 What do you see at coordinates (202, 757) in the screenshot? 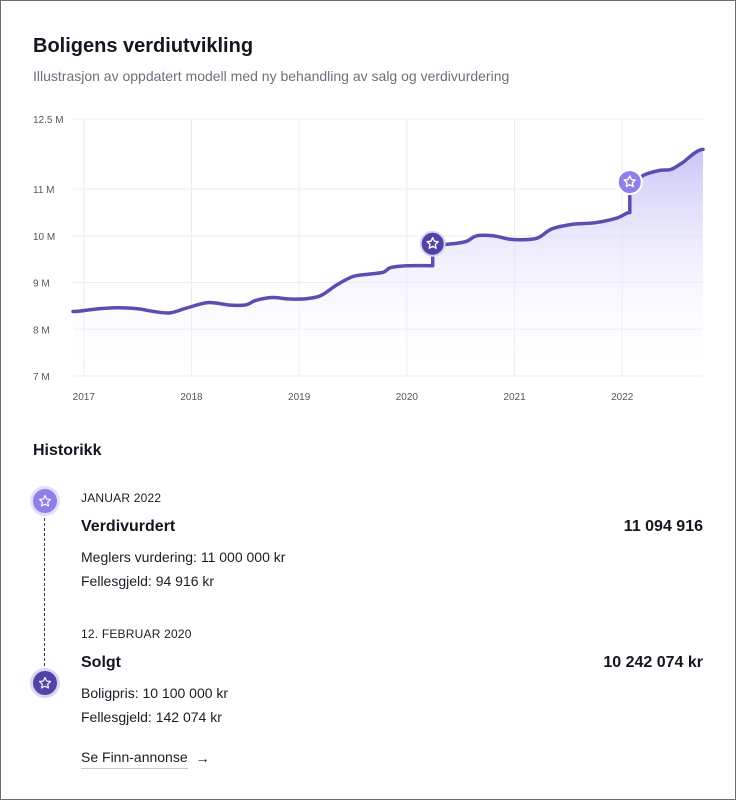
I see `arrow-right-icon: →` at bounding box center [202, 757].